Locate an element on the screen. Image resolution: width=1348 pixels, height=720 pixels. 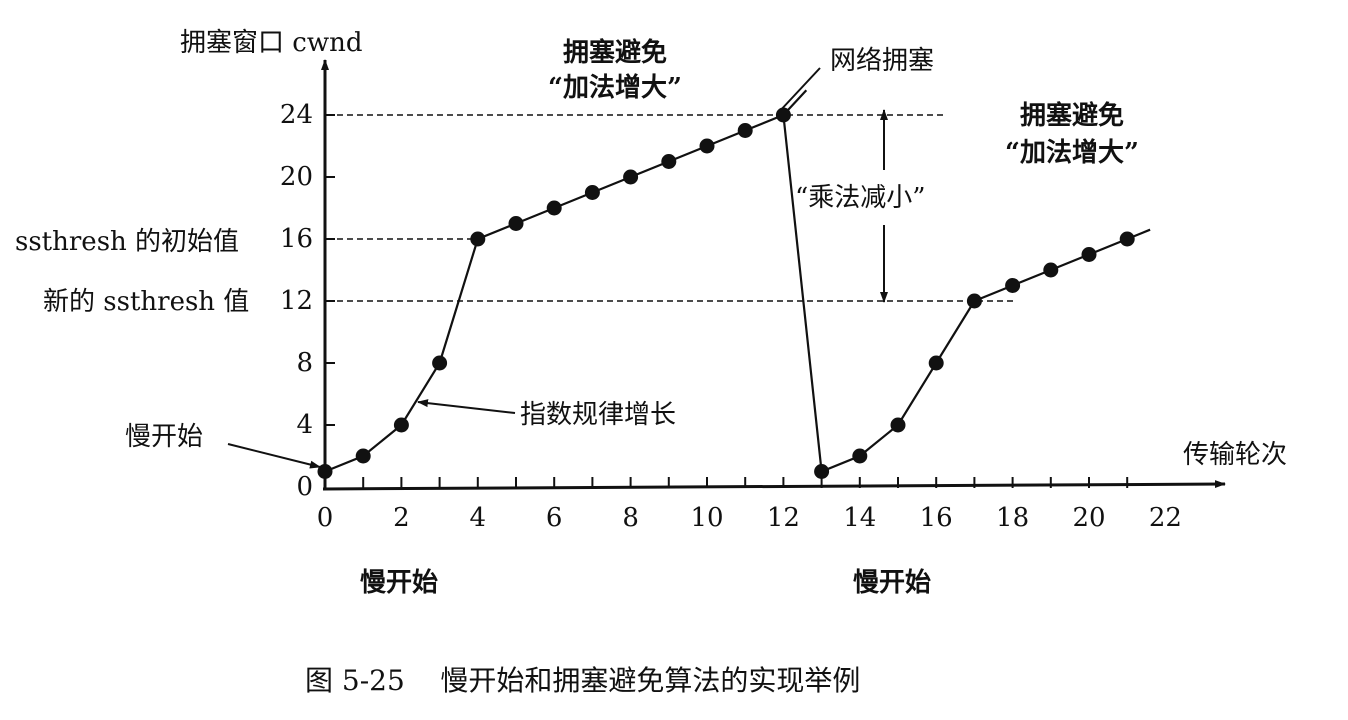
slow-start-bottom-label-2: 慢开始 is located at coordinates (892, 583).